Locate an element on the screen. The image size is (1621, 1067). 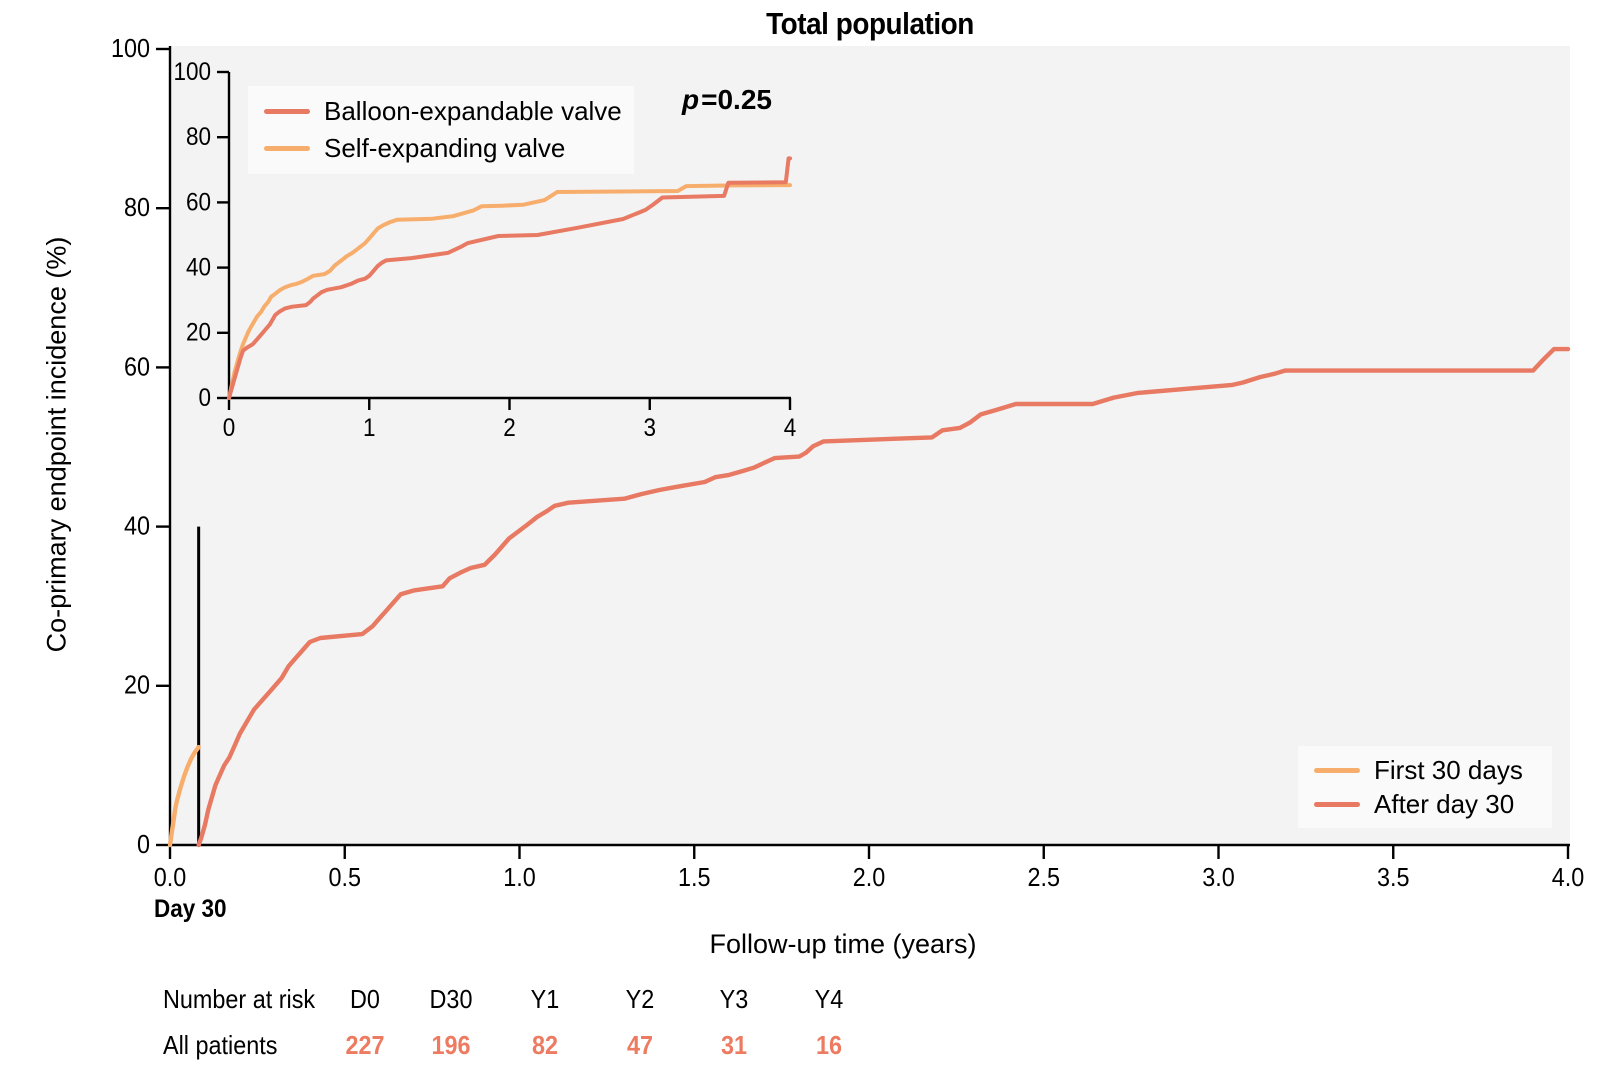
risk-column-header: D0 is located at coordinates (365, 999).